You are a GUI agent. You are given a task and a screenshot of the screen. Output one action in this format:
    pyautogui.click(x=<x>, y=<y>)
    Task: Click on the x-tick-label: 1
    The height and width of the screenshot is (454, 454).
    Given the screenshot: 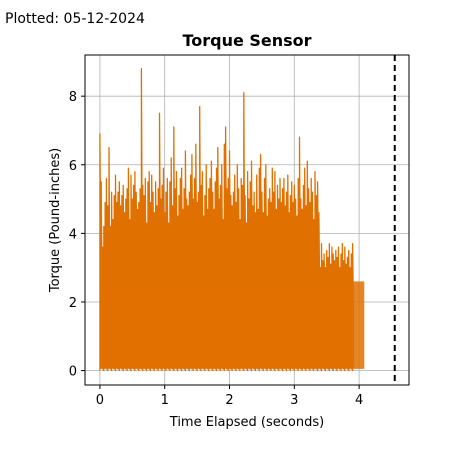 What is the action you would take?
    pyautogui.click(x=165, y=400)
    